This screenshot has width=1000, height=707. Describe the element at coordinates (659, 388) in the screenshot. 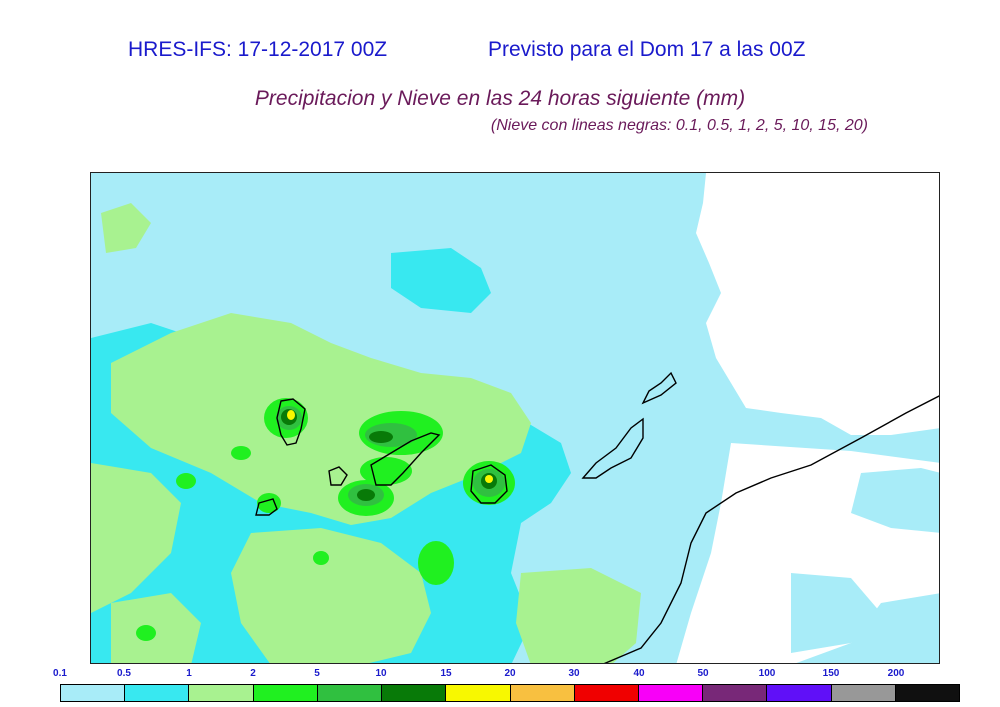

I see `island-lanzarote` at that location.